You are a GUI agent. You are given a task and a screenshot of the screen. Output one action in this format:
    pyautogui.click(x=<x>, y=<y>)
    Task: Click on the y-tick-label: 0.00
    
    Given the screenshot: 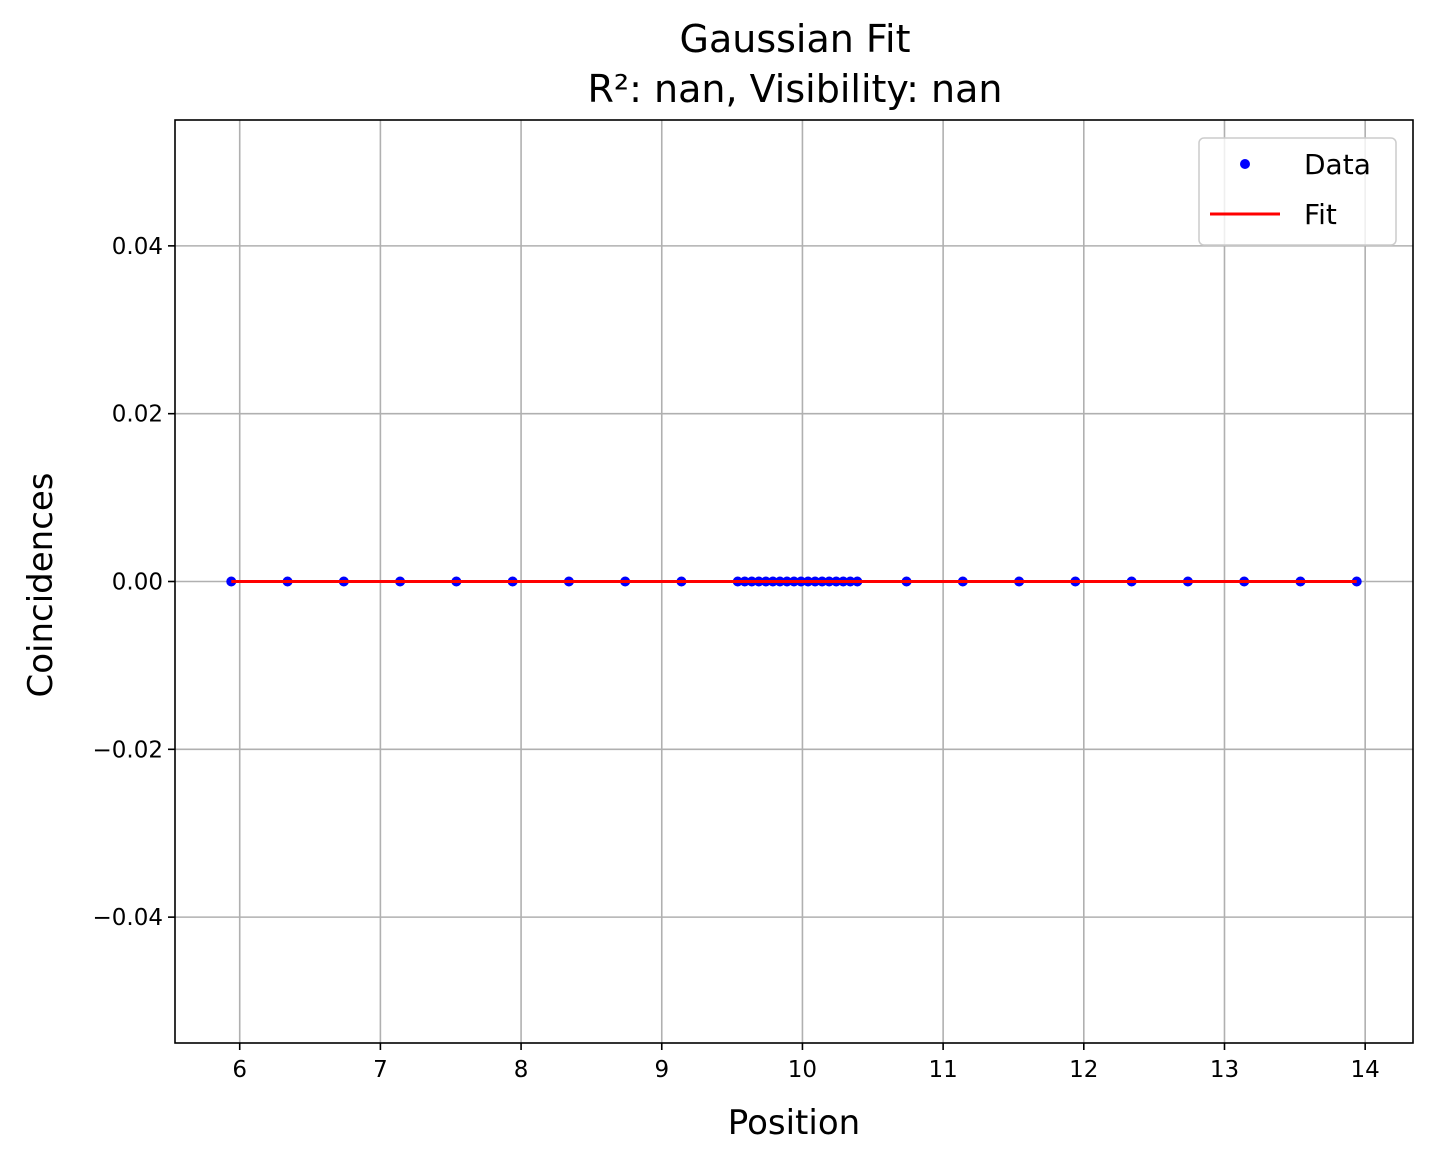 What is the action you would take?
    pyautogui.click(x=137, y=583)
    